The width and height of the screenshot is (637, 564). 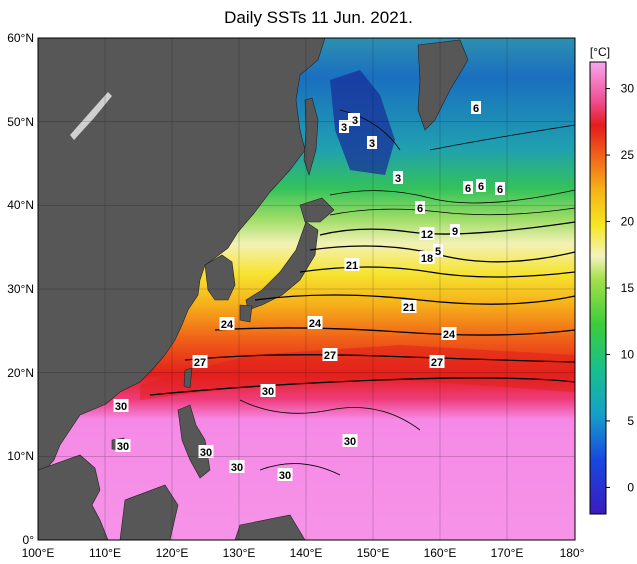 I want to click on x-tick-label: 160°E, so click(x=440, y=553).